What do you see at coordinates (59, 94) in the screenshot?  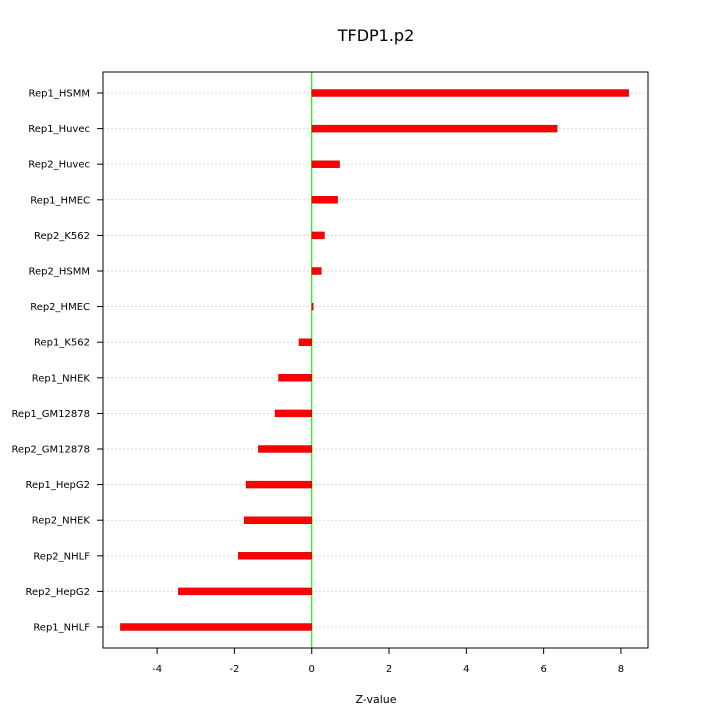 I see `category-label: Rep1_HSMM` at bounding box center [59, 94].